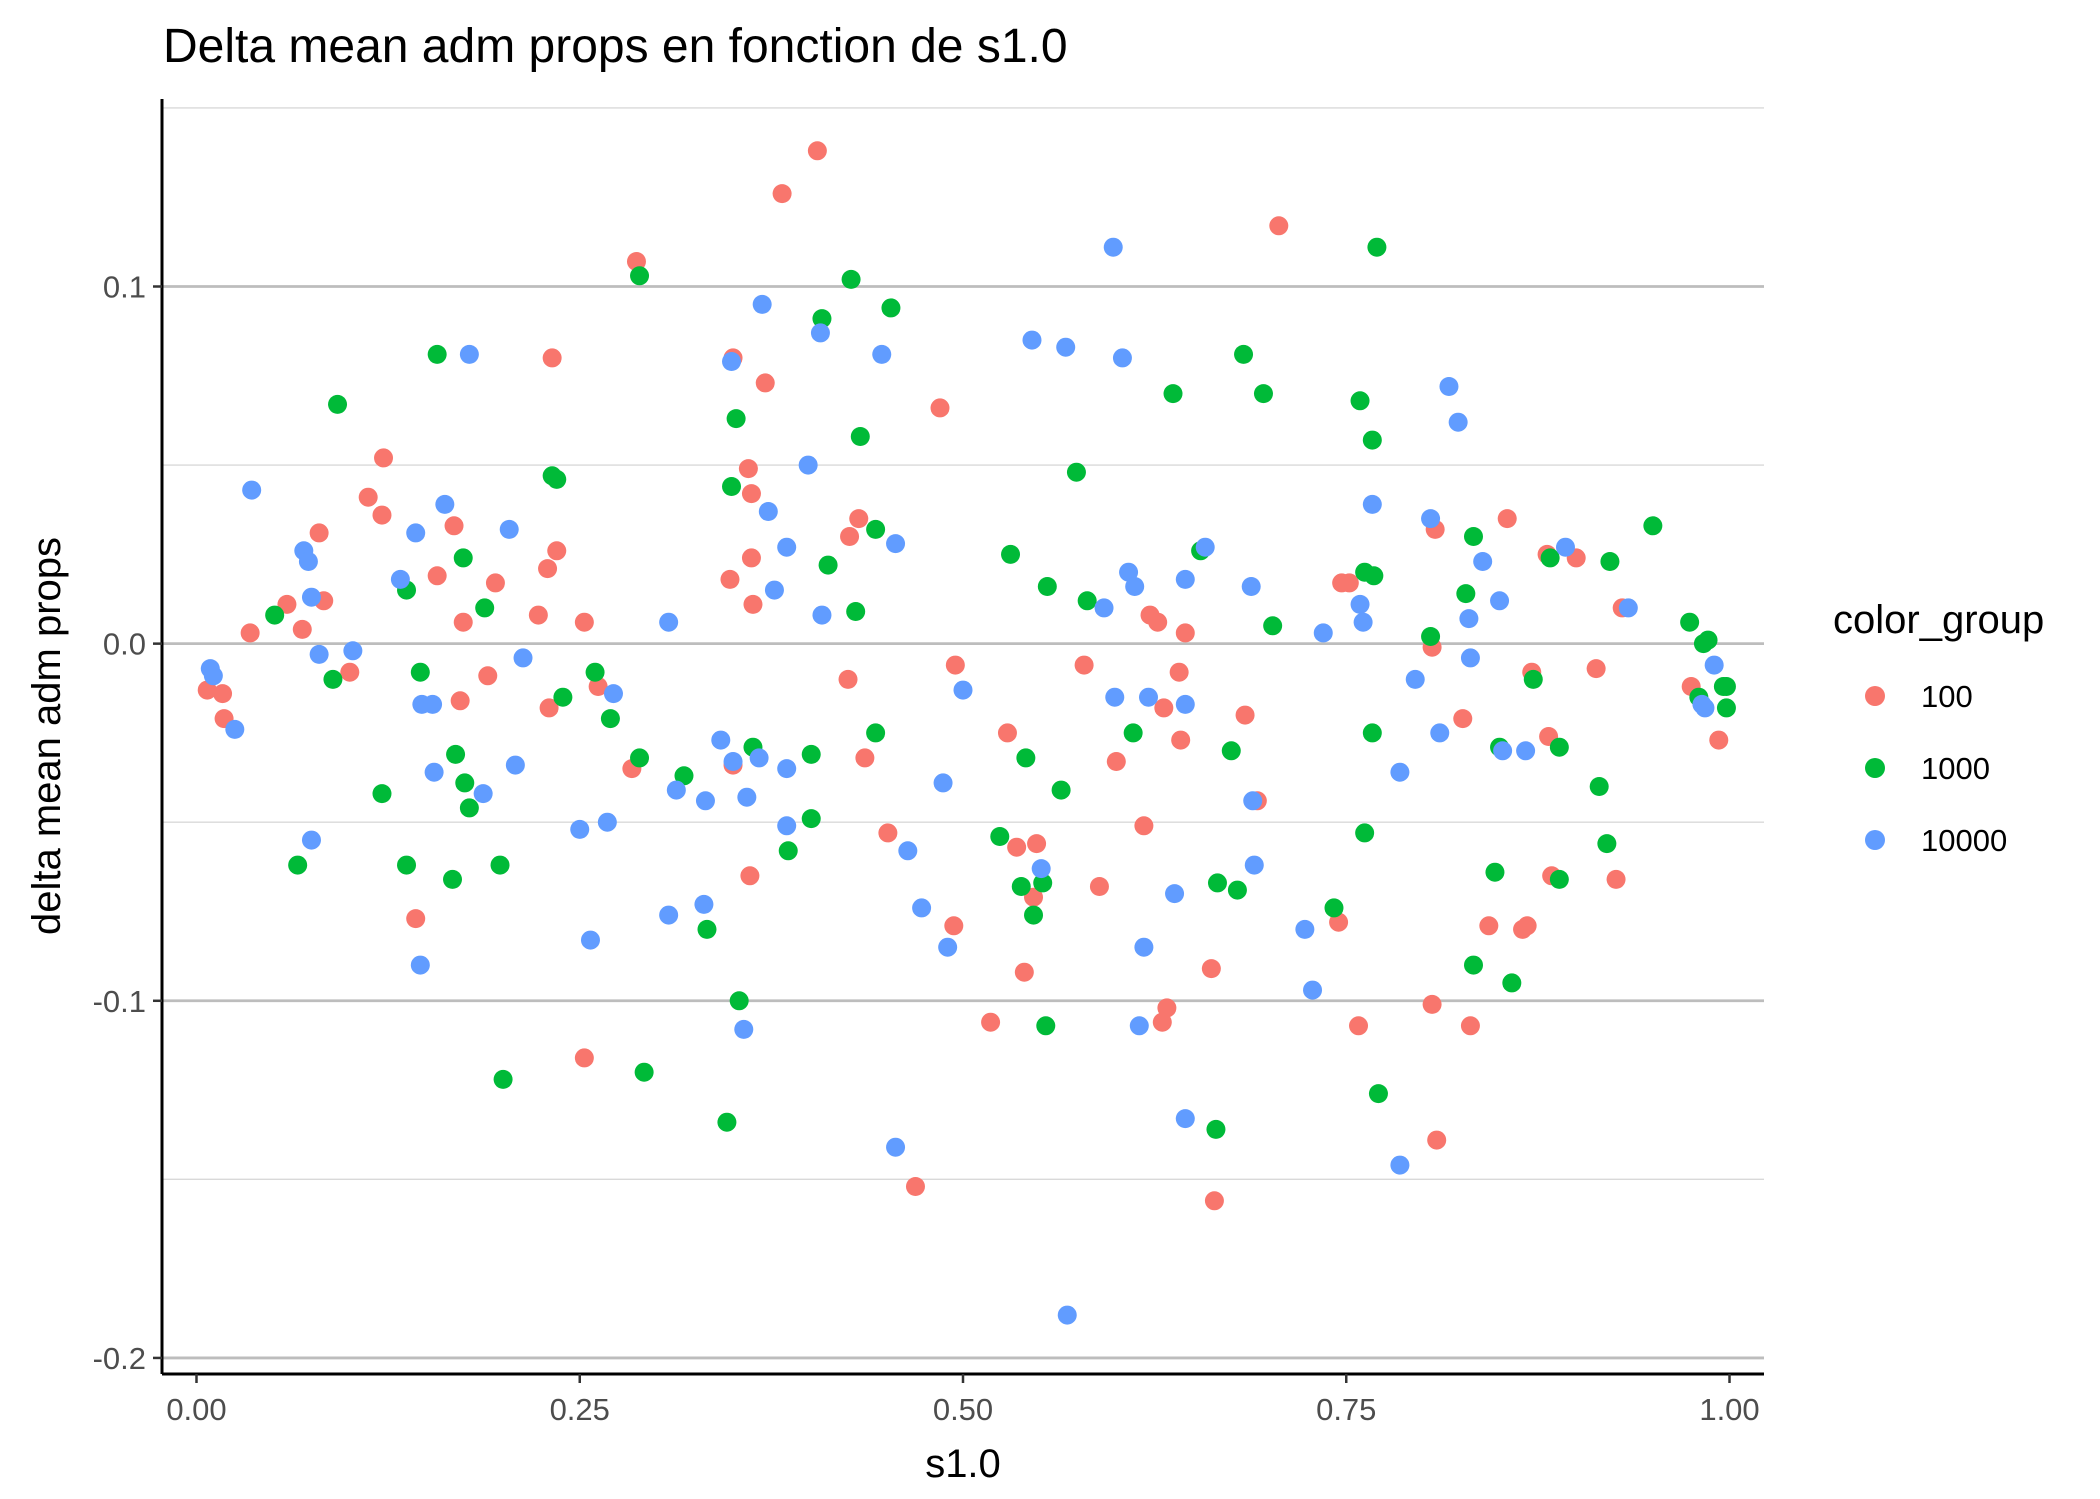 This screenshot has width=2100, height=1499. What do you see at coordinates (124, 644) in the screenshot?
I see `y-tick-label: 0.0` at bounding box center [124, 644].